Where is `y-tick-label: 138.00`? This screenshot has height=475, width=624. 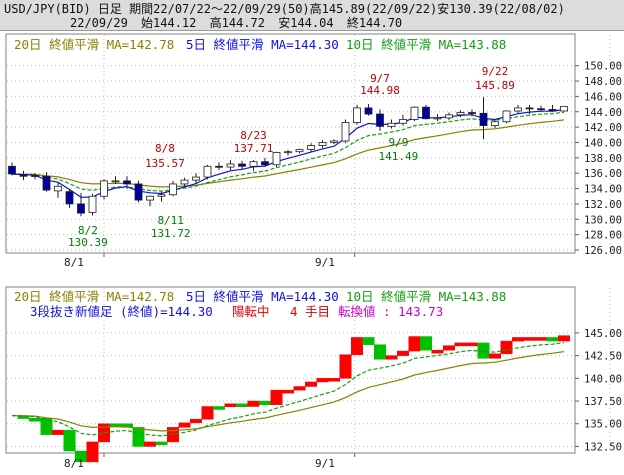 y-tick-label: 138.00 is located at coordinates (603, 159).